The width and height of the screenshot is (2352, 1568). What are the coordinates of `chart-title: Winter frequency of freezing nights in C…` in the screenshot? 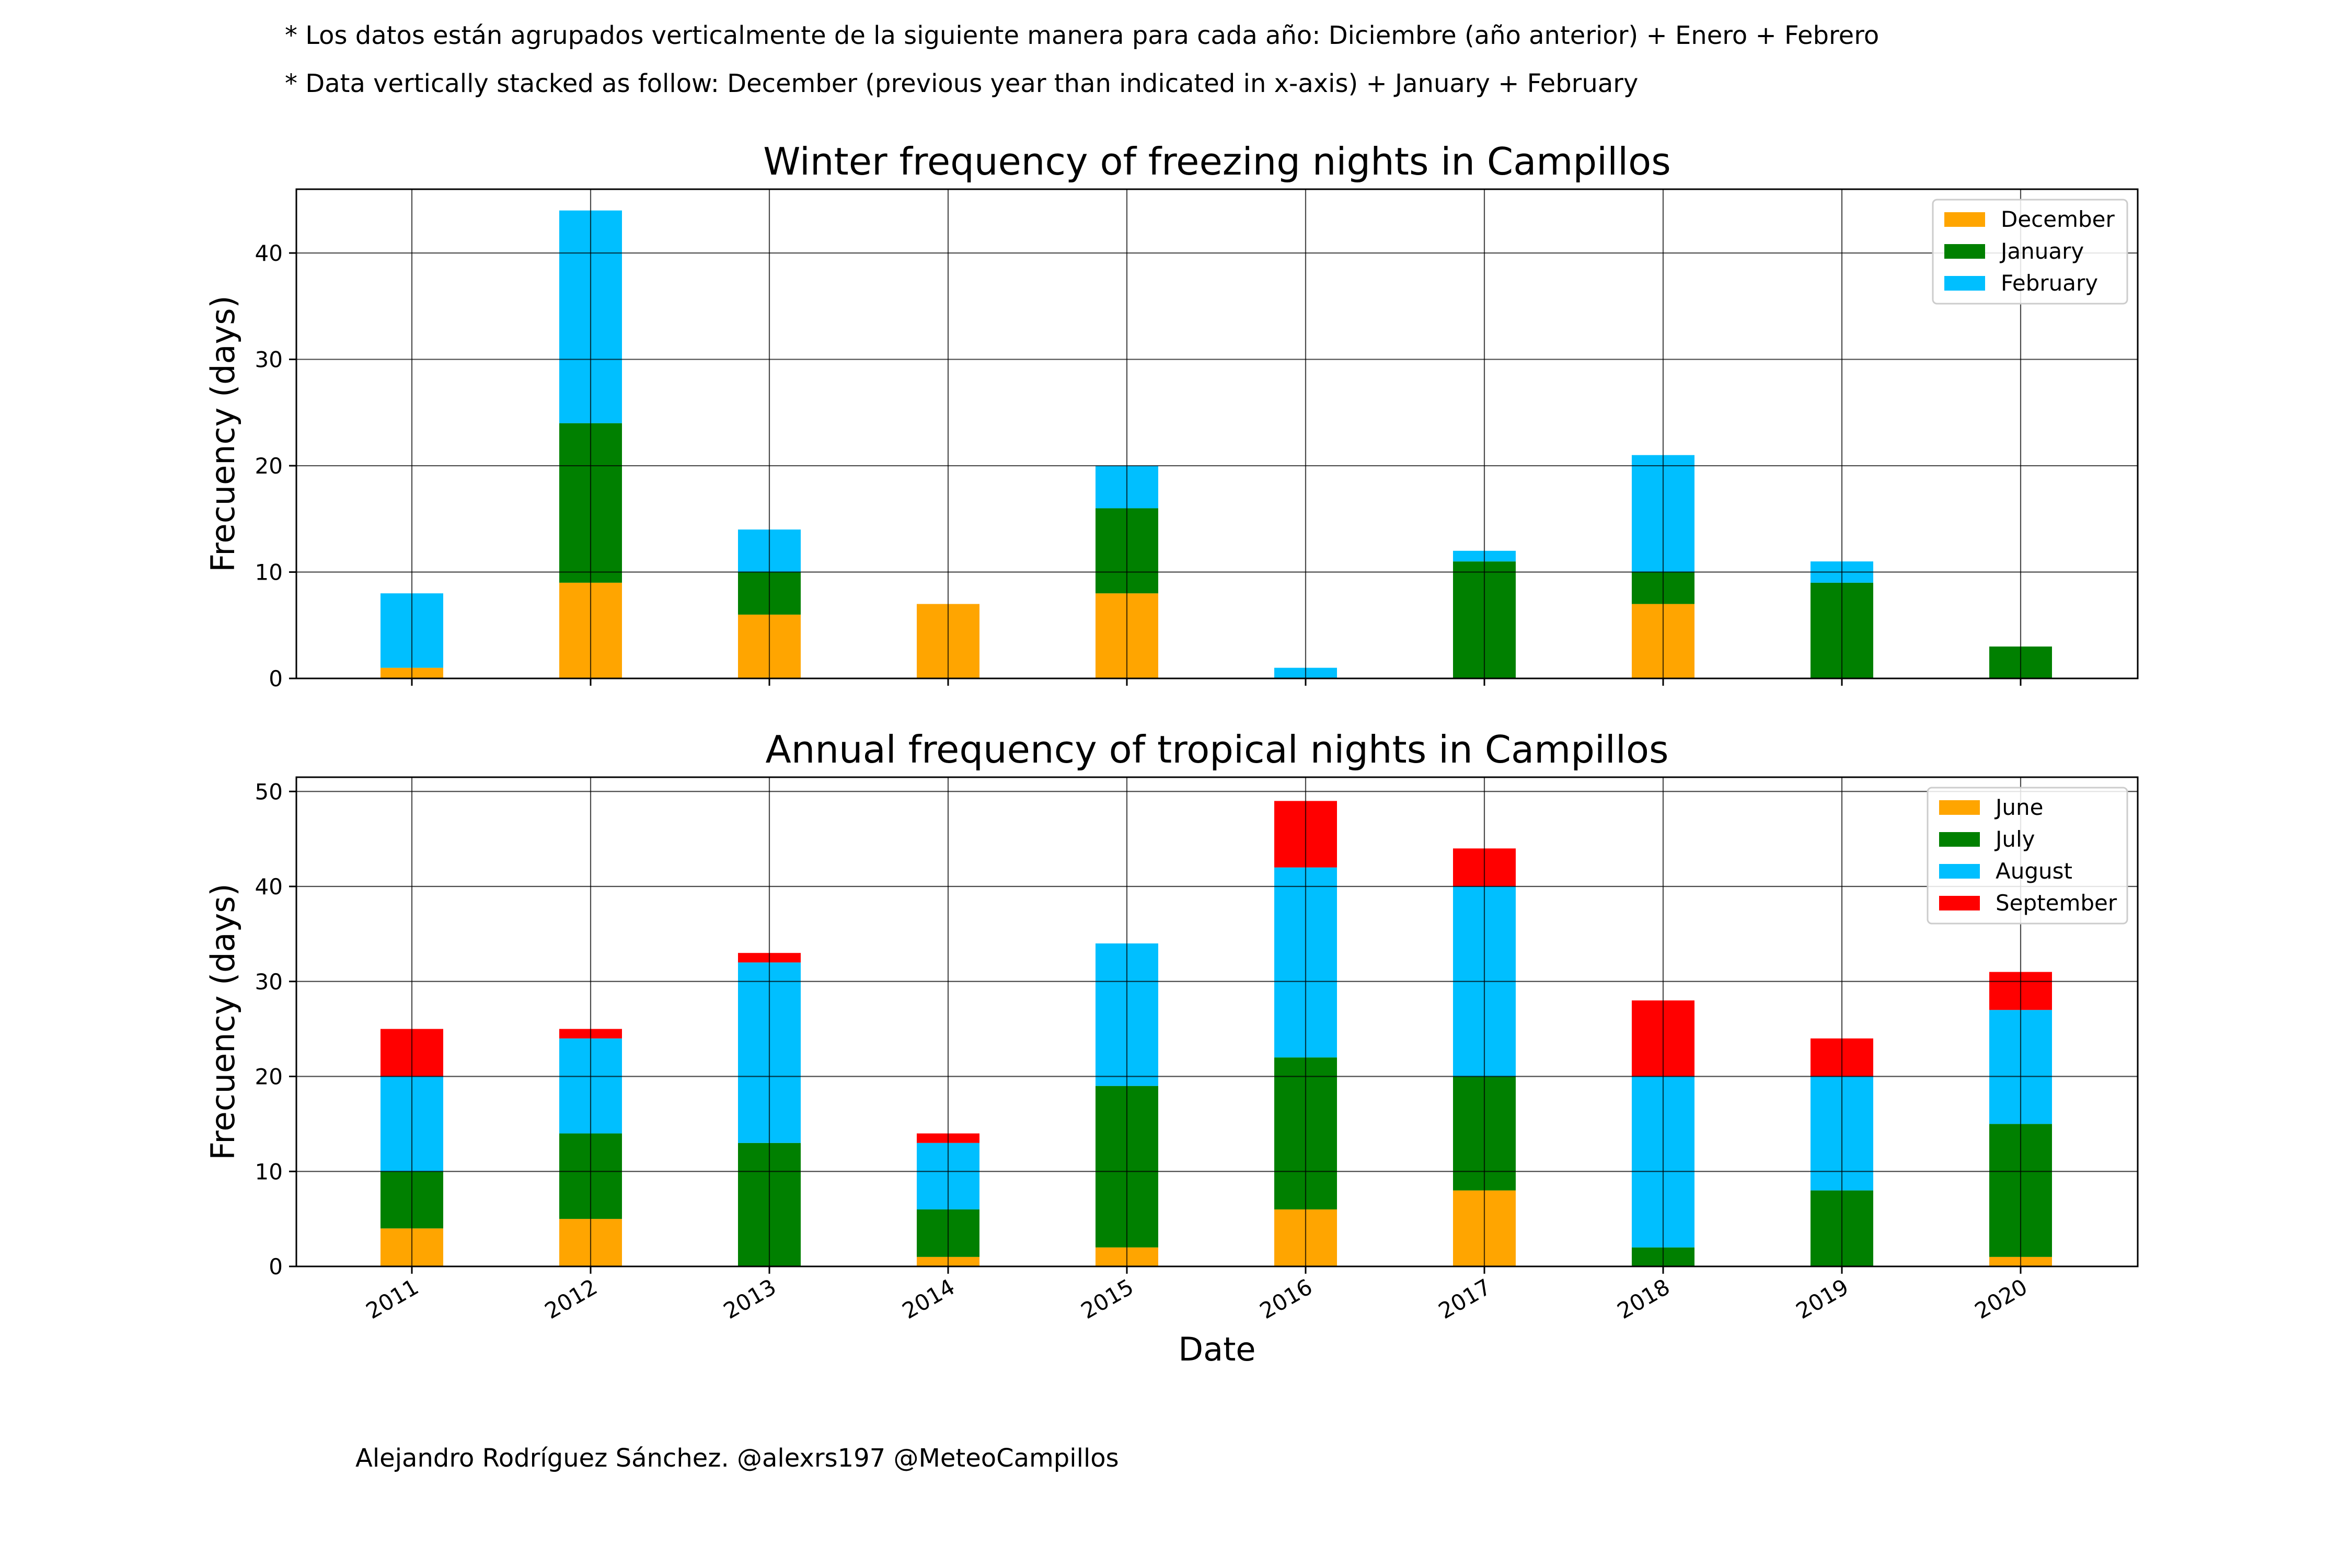 It's located at (1216, 161).